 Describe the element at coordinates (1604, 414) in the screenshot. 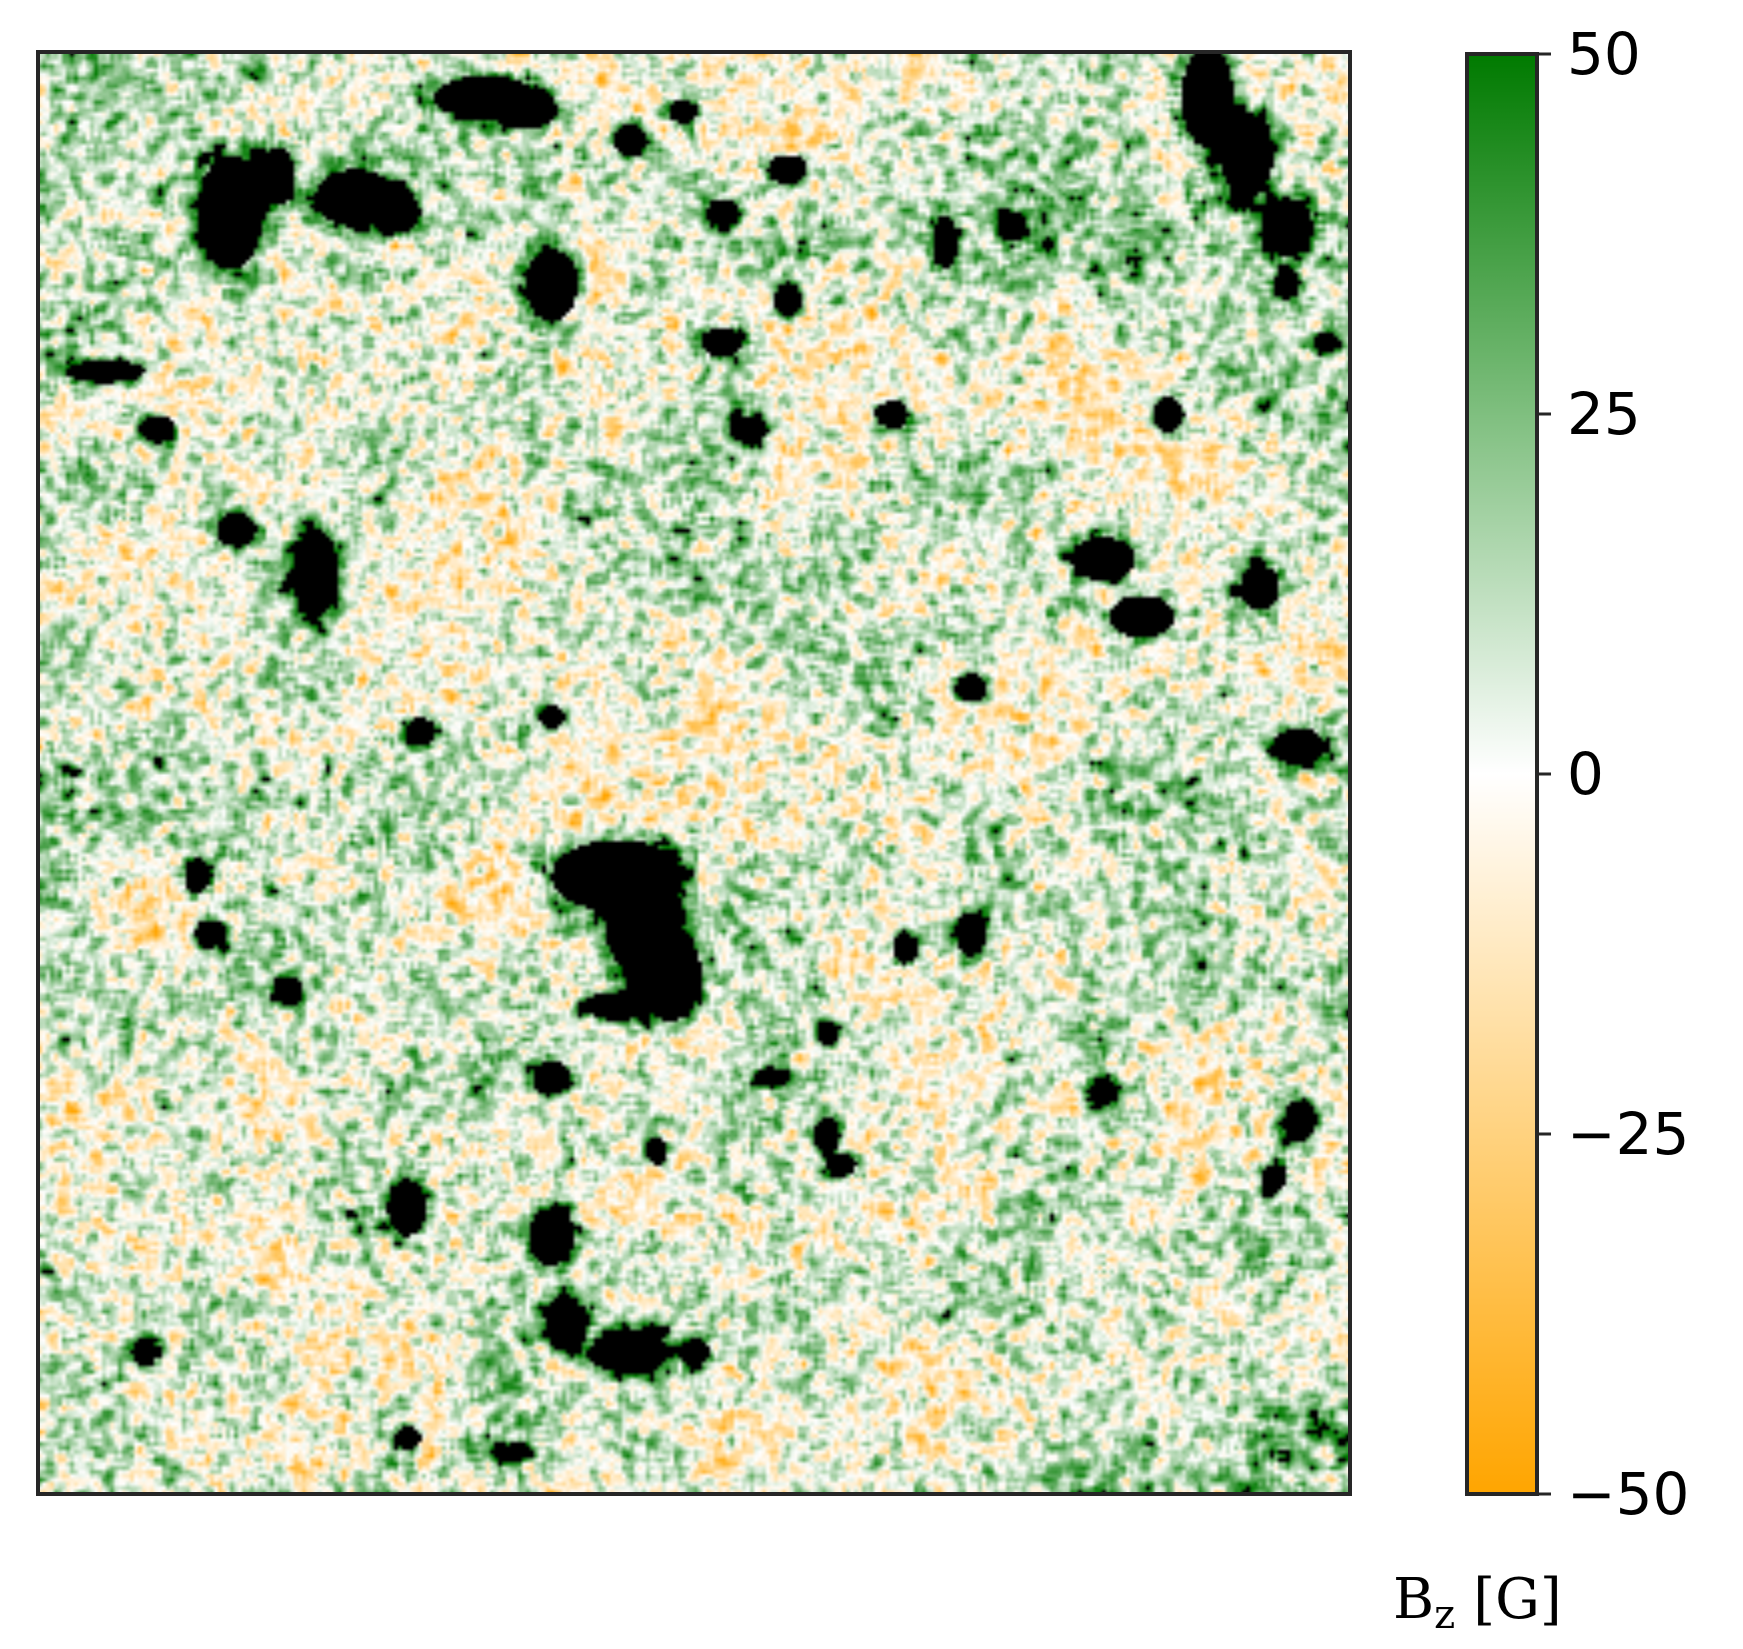

I see `colorbar-tick-label: 25` at that location.